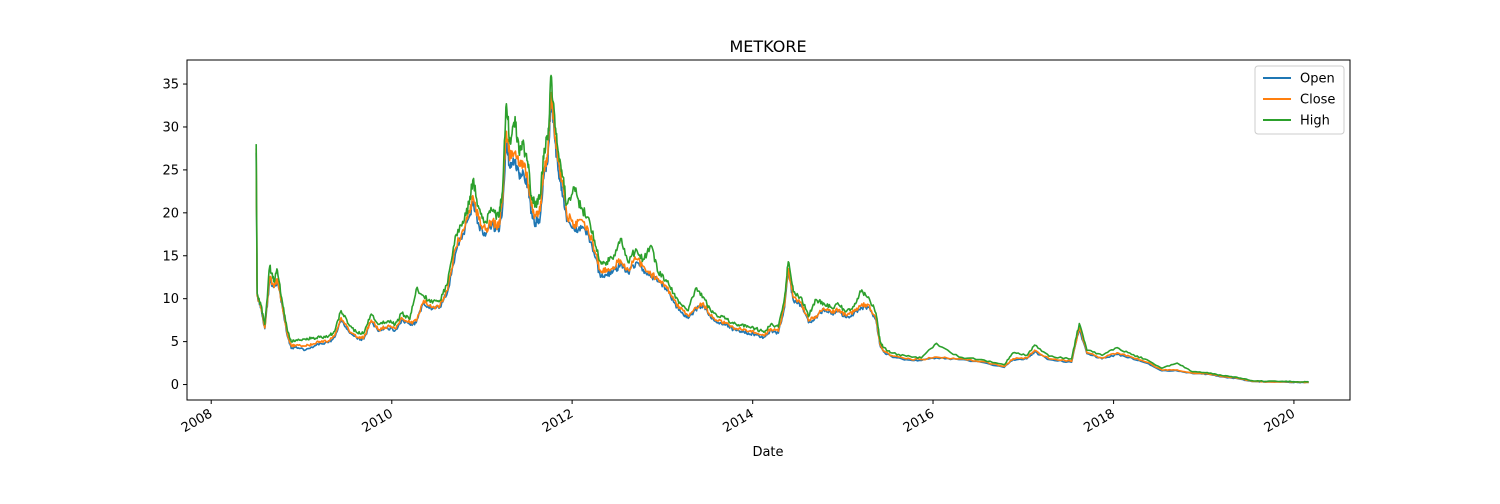 The height and width of the screenshot is (504, 1500). I want to click on y-axis-ticks: 0 5 10 15 20 25 30 35, so click(174, 235).